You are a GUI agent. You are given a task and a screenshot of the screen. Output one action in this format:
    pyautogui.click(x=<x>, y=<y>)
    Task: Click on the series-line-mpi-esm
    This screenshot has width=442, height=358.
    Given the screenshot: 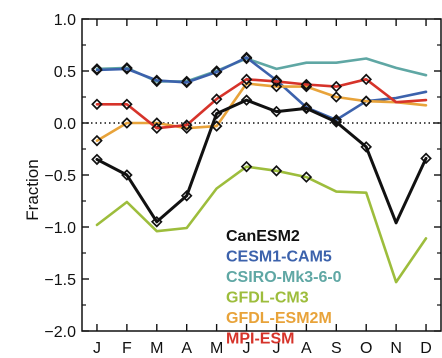 What is the action you would take?
    pyautogui.click(x=261, y=104)
    